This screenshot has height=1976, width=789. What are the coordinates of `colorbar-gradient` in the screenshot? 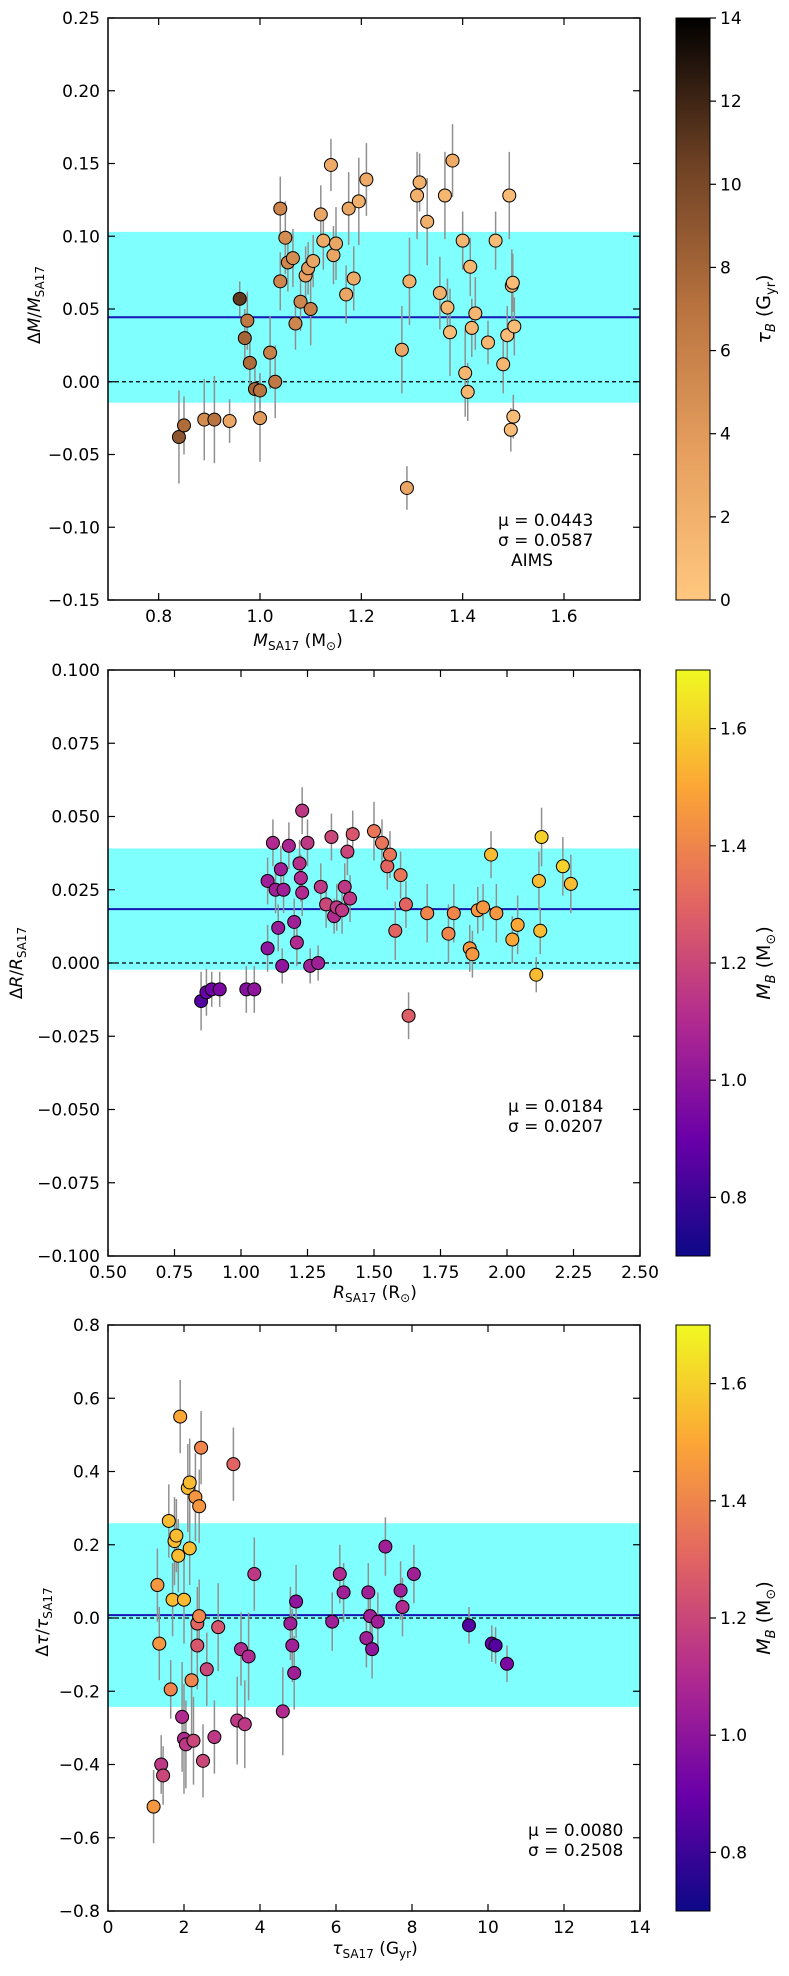 It's located at (693, 309).